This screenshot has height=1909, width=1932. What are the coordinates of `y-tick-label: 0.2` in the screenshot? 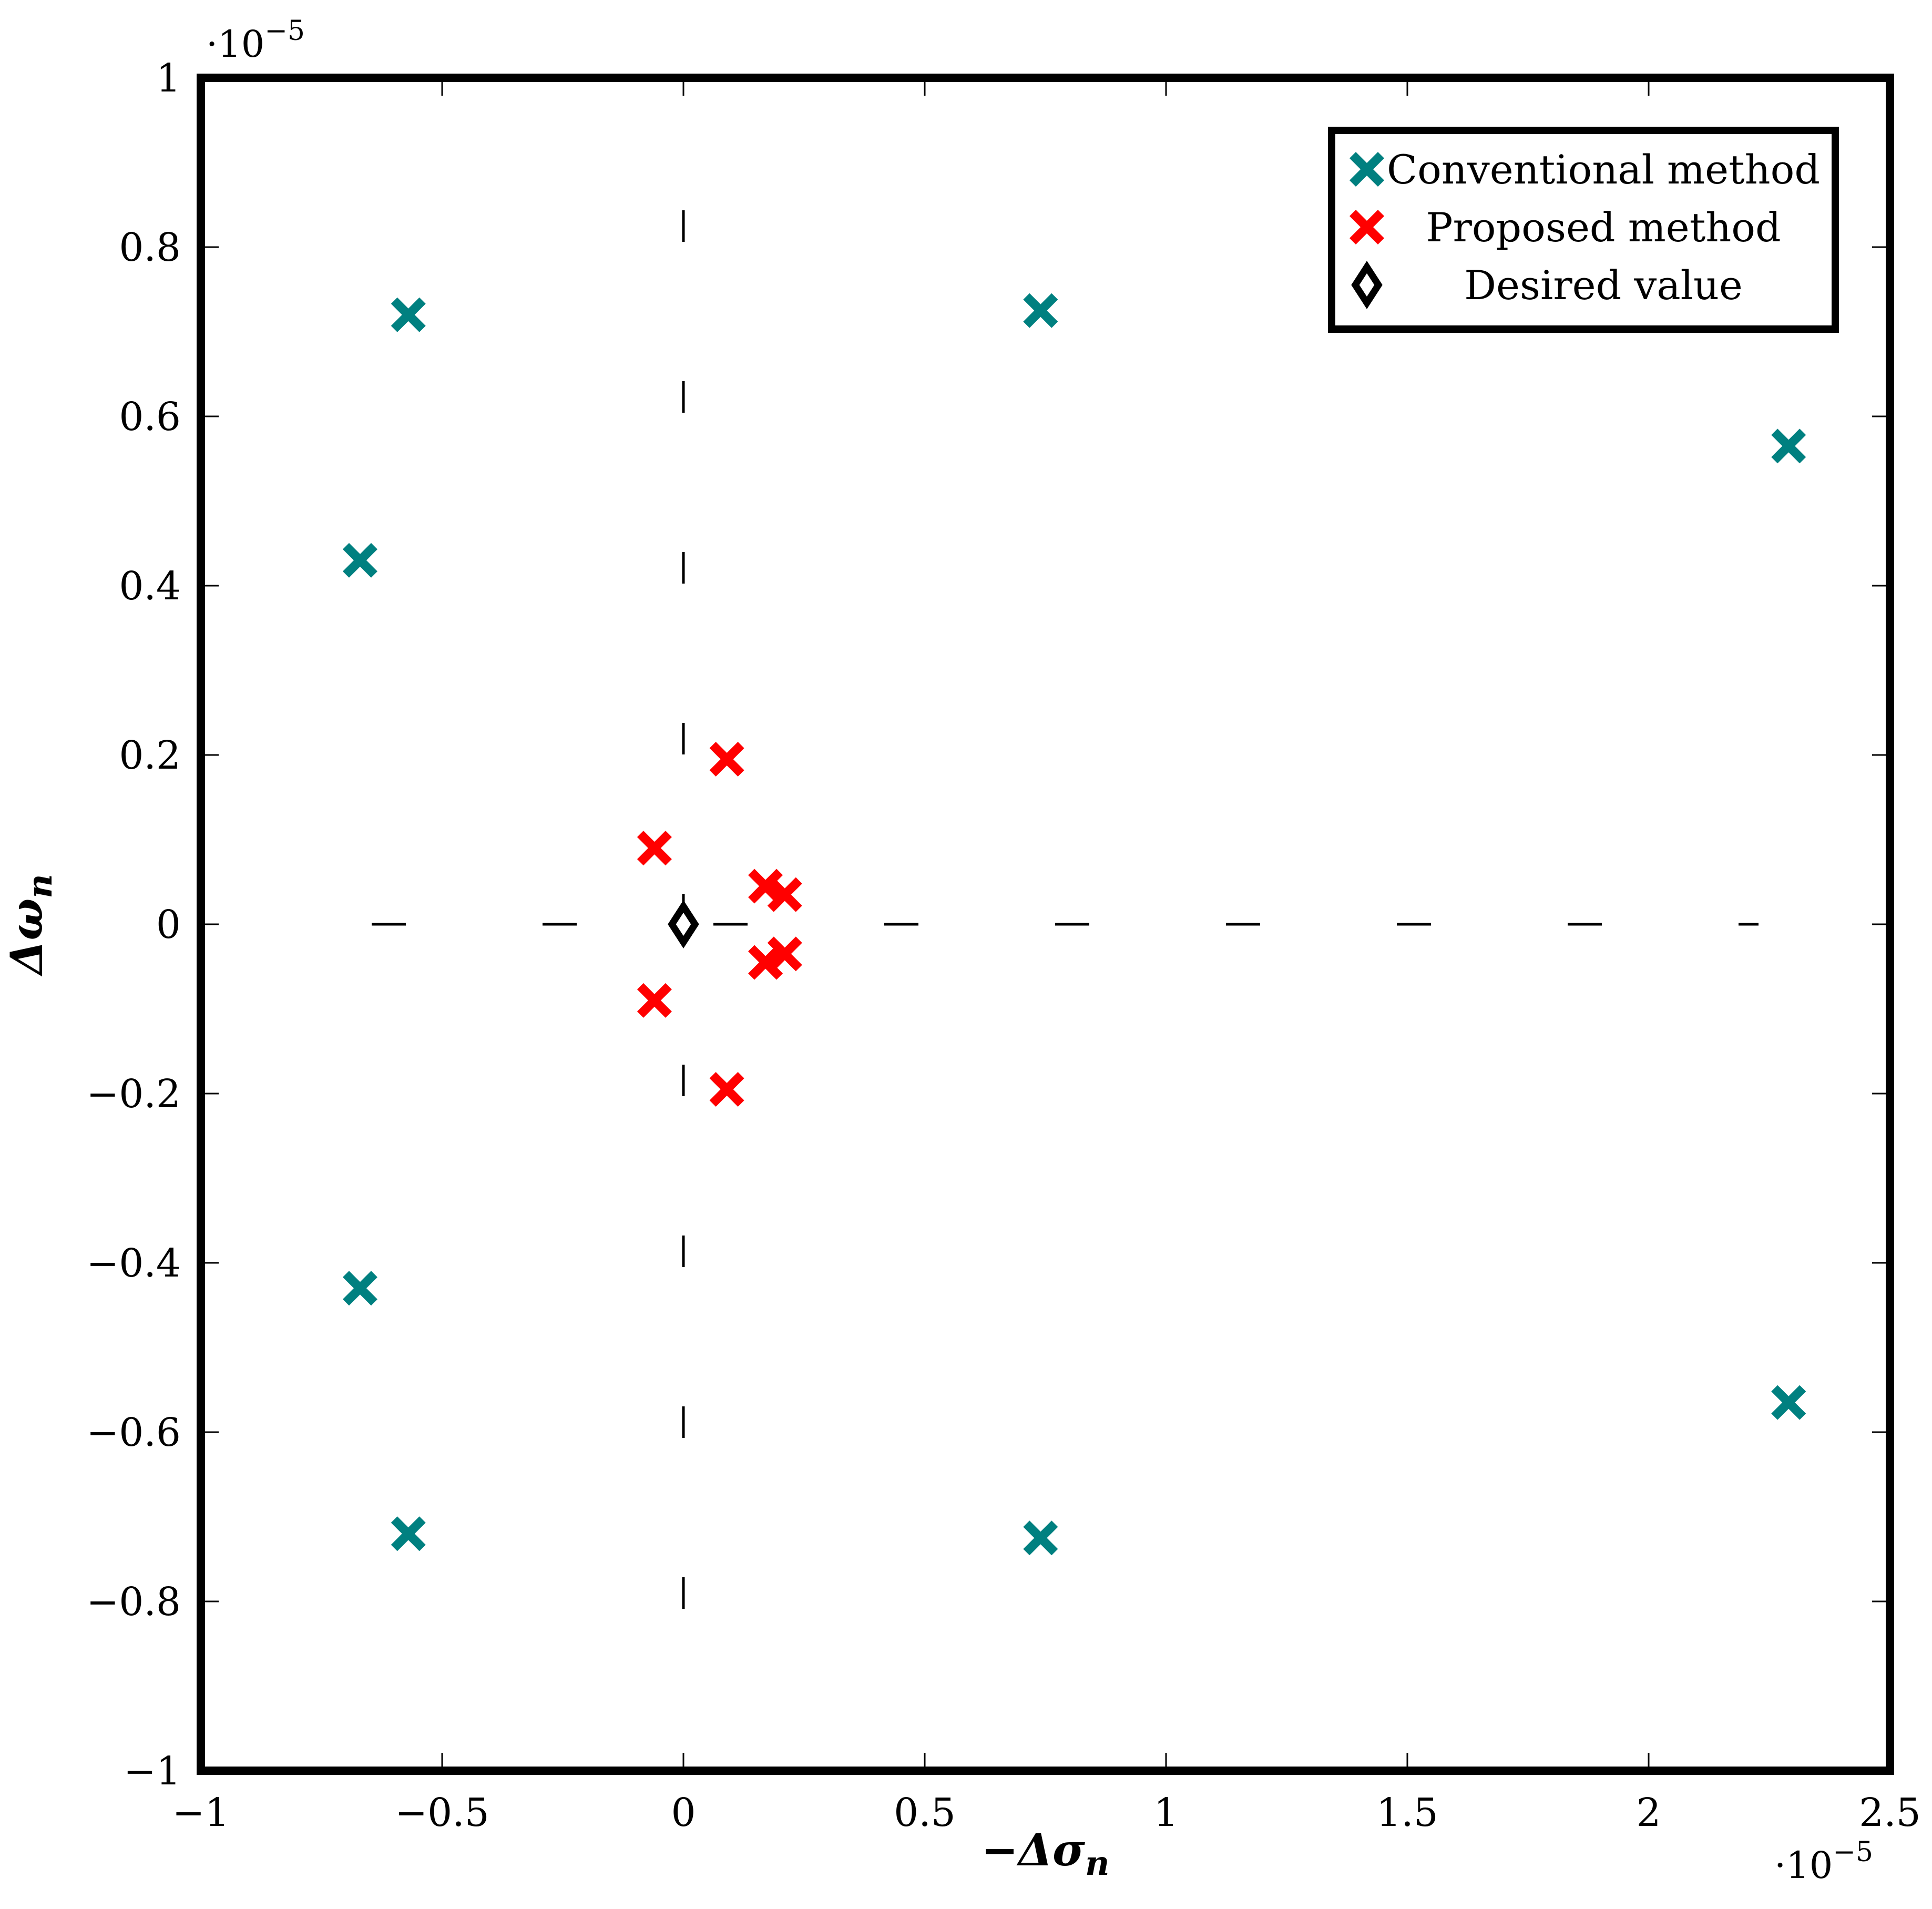 It's located at (150, 755).